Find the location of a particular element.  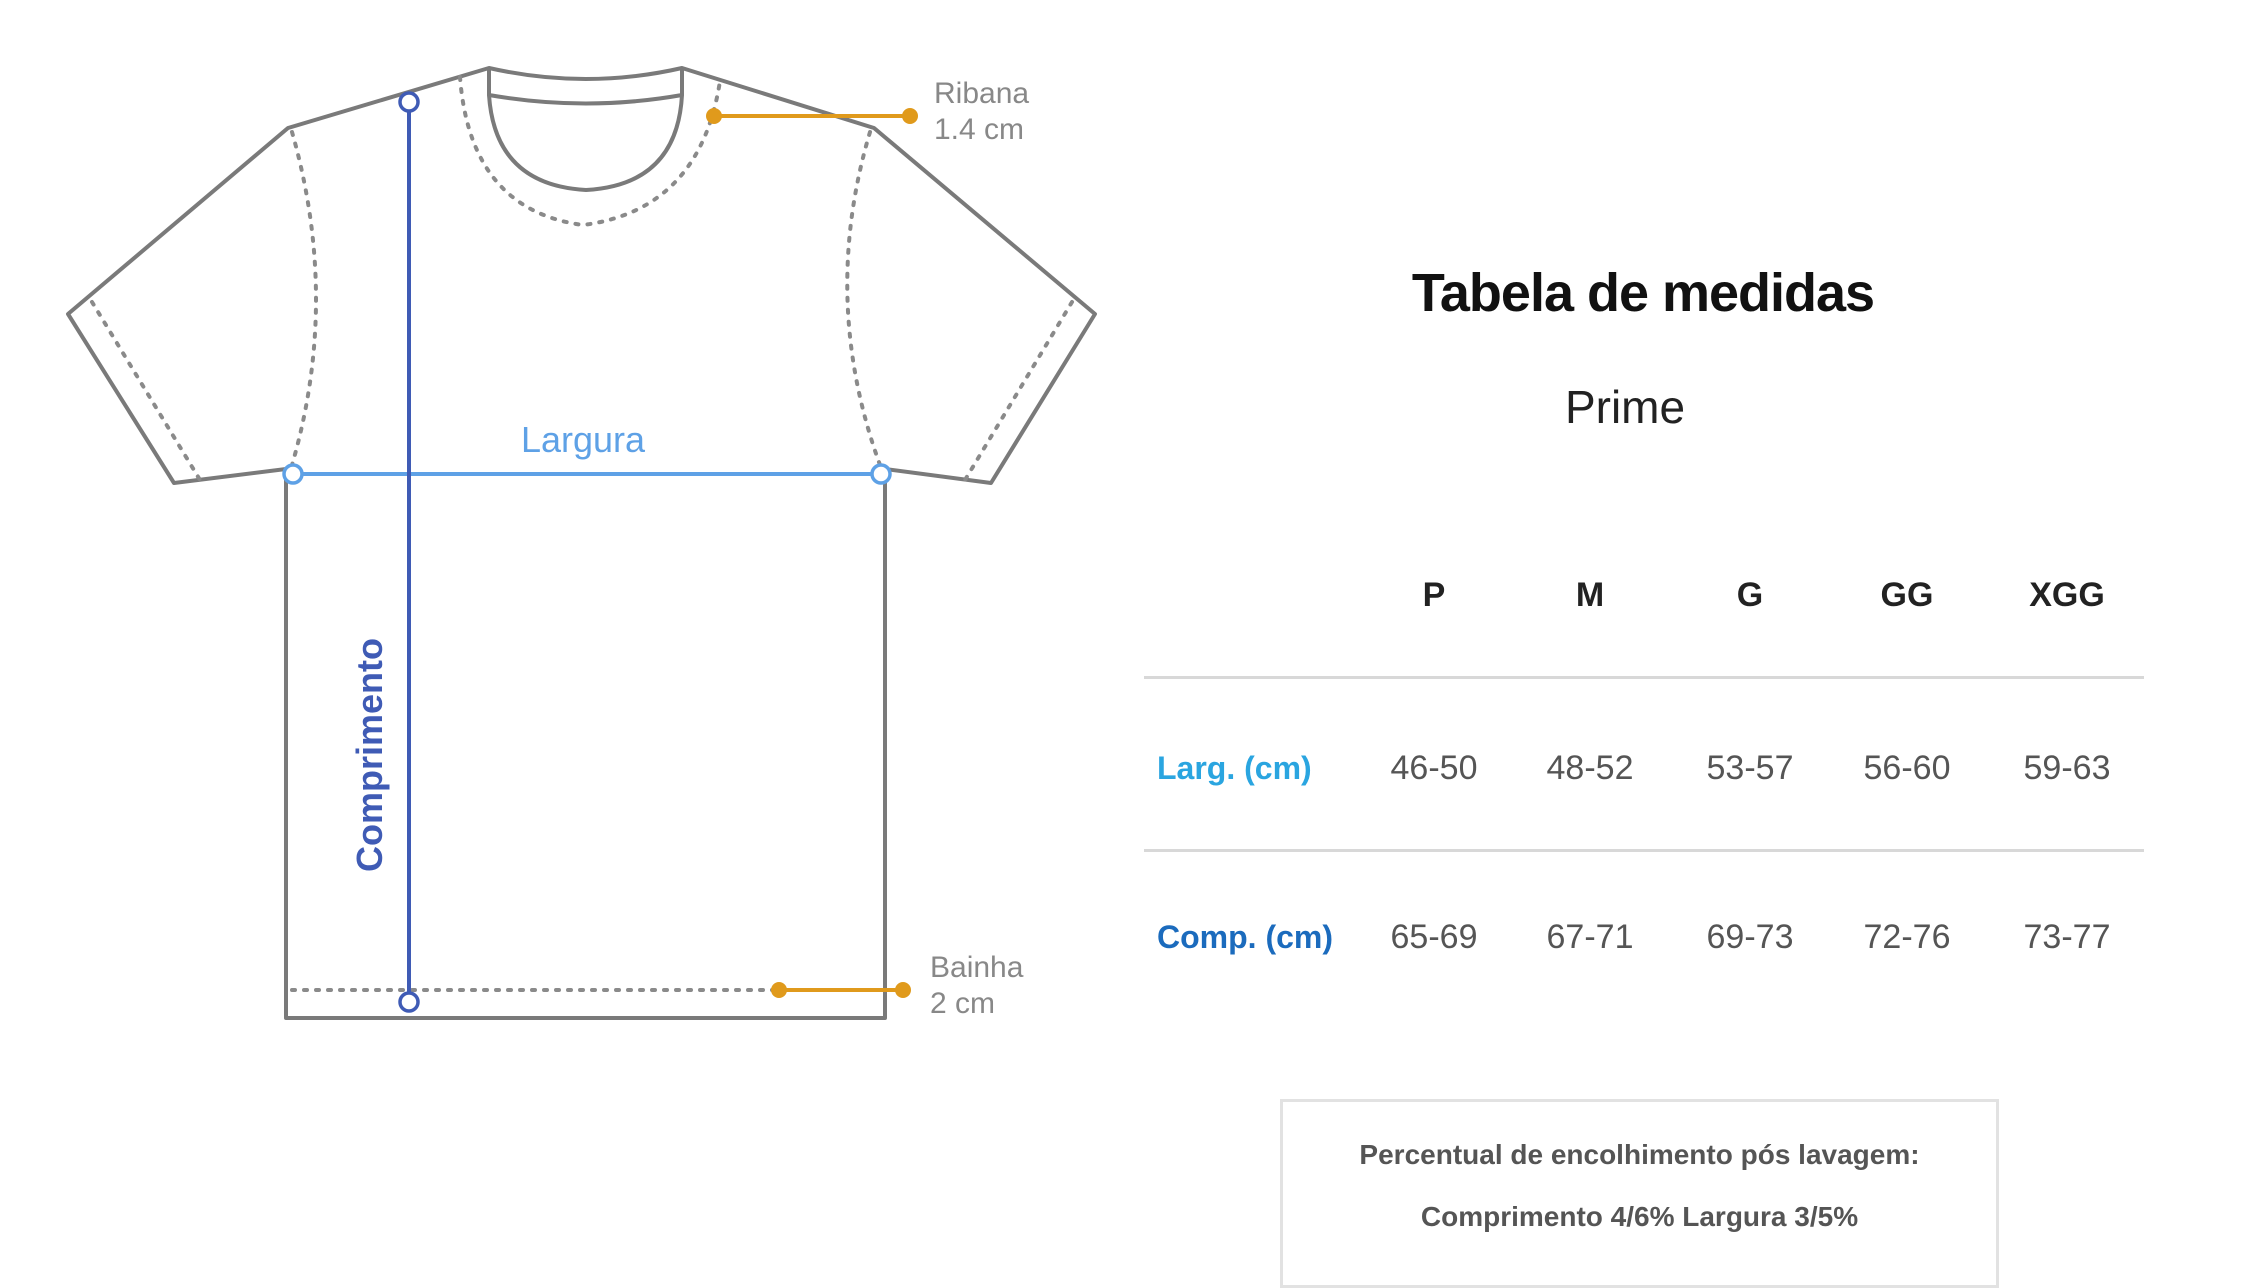

length-measure: Comprimento is located at coordinates (384, 552).